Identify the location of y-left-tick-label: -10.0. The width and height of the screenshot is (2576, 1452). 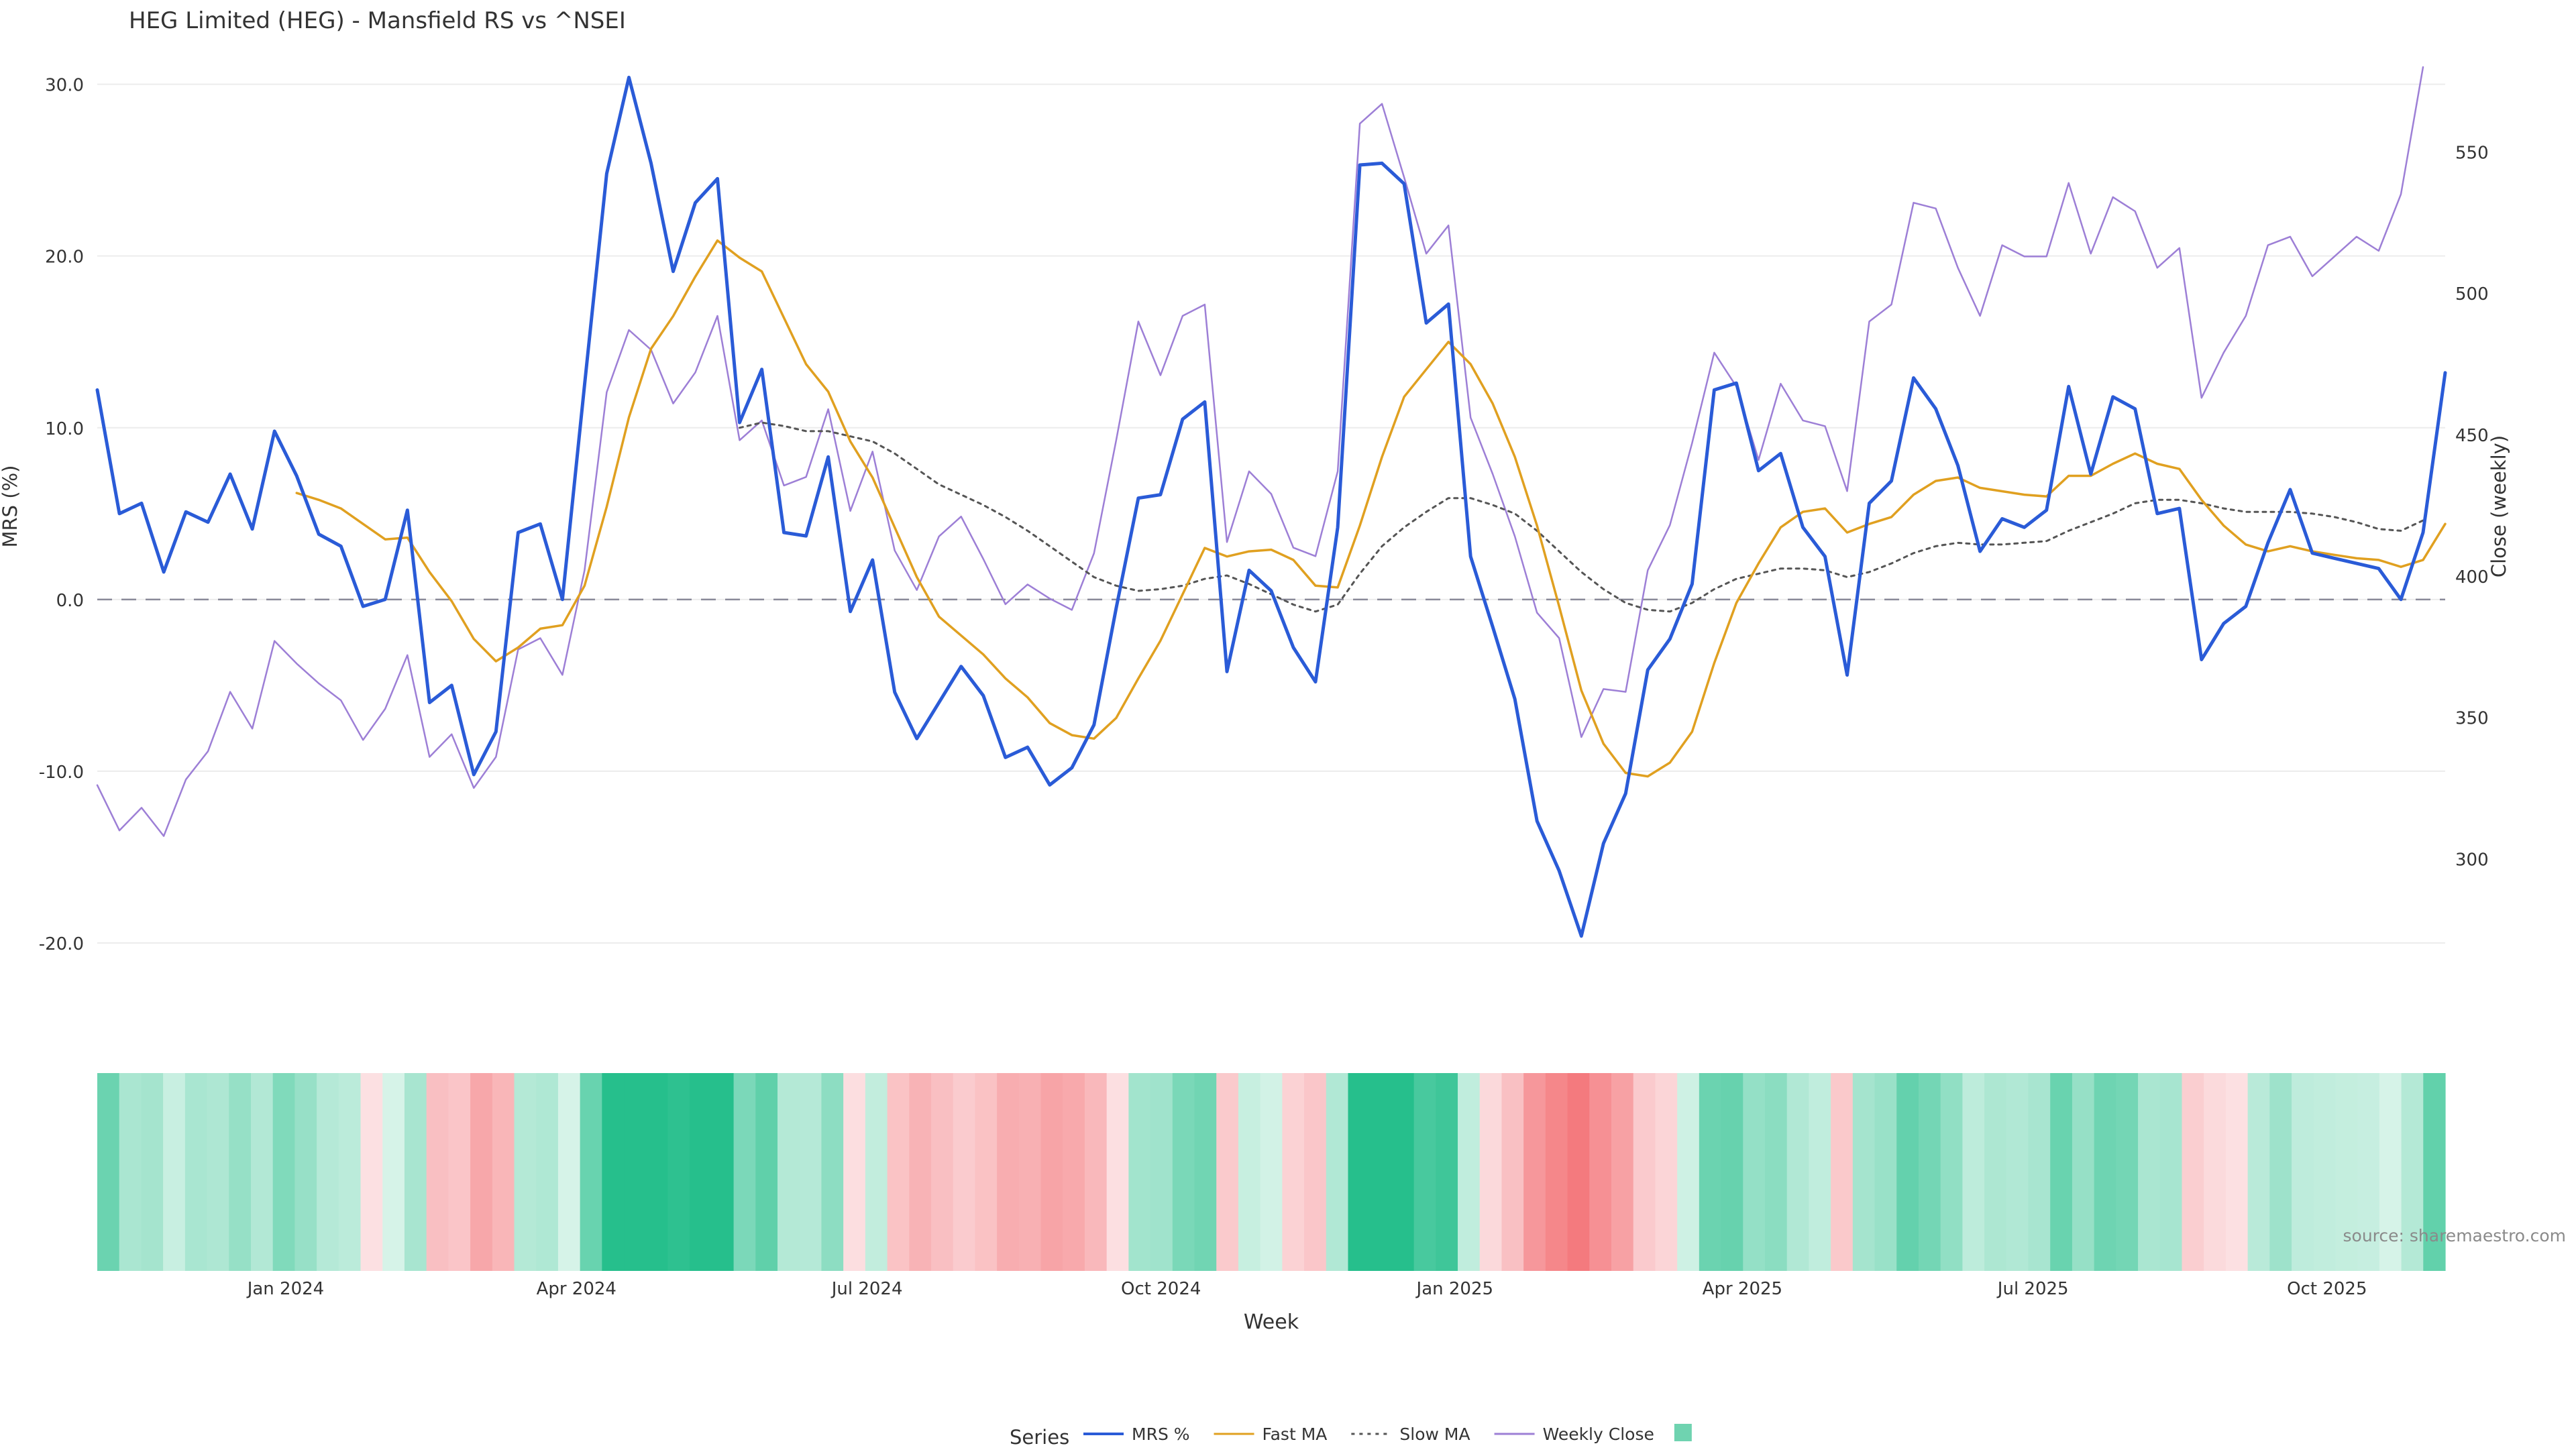
(61, 773).